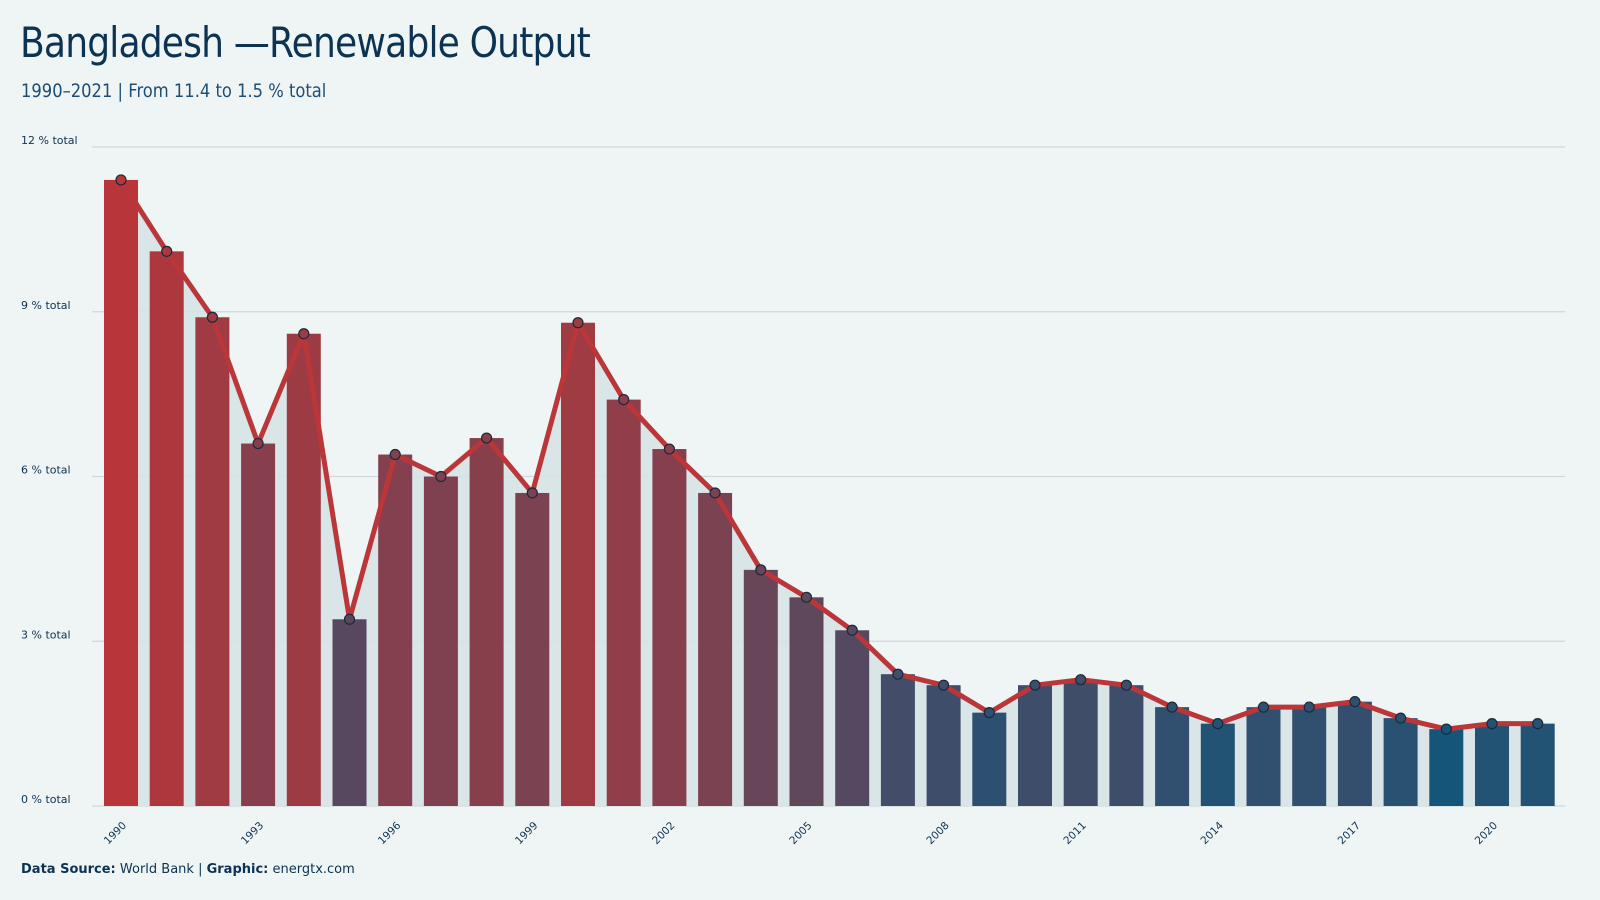 This screenshot has height=900, width=1600. I want to click on x-tick-label: 1996, so click(390, 833).